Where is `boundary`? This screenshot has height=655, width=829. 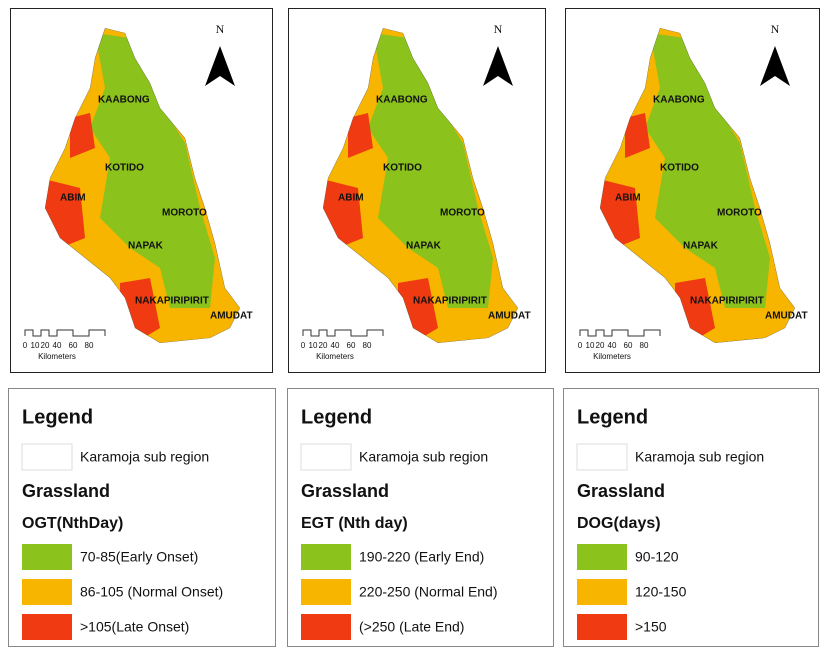 boundary is located at coordinates (420, 185).